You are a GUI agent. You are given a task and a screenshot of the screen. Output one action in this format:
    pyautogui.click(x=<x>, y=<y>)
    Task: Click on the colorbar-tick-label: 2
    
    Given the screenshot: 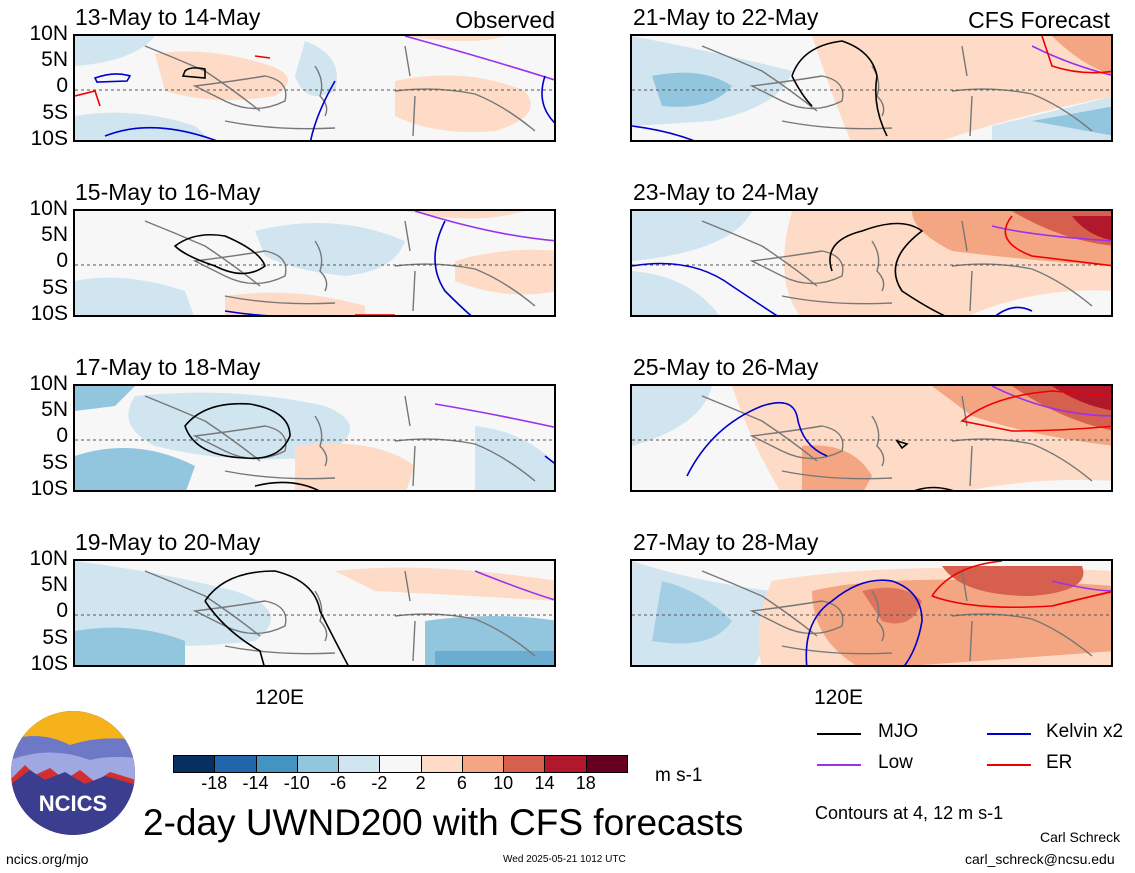 What is the action you would take?
    pyautogui.click(x=420, y=783)
    